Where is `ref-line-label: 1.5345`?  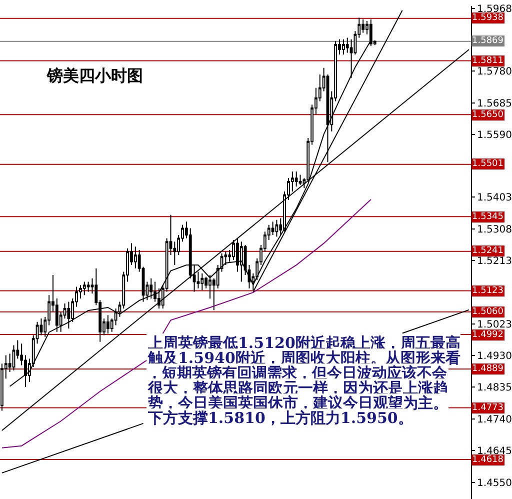 ref-line-label: 1.5345 is located at coordinates (488, 217).